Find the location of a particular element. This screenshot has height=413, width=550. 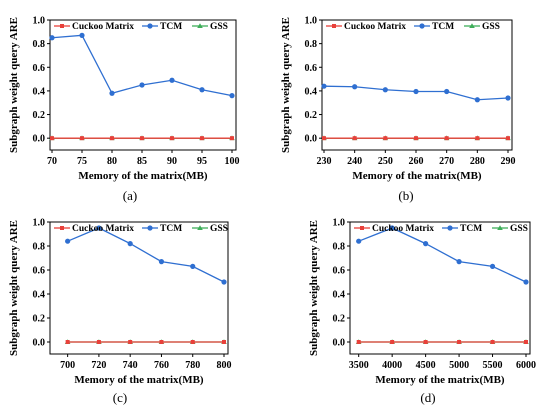

x-tick-label: 740 is located at coordinates (130, 365).